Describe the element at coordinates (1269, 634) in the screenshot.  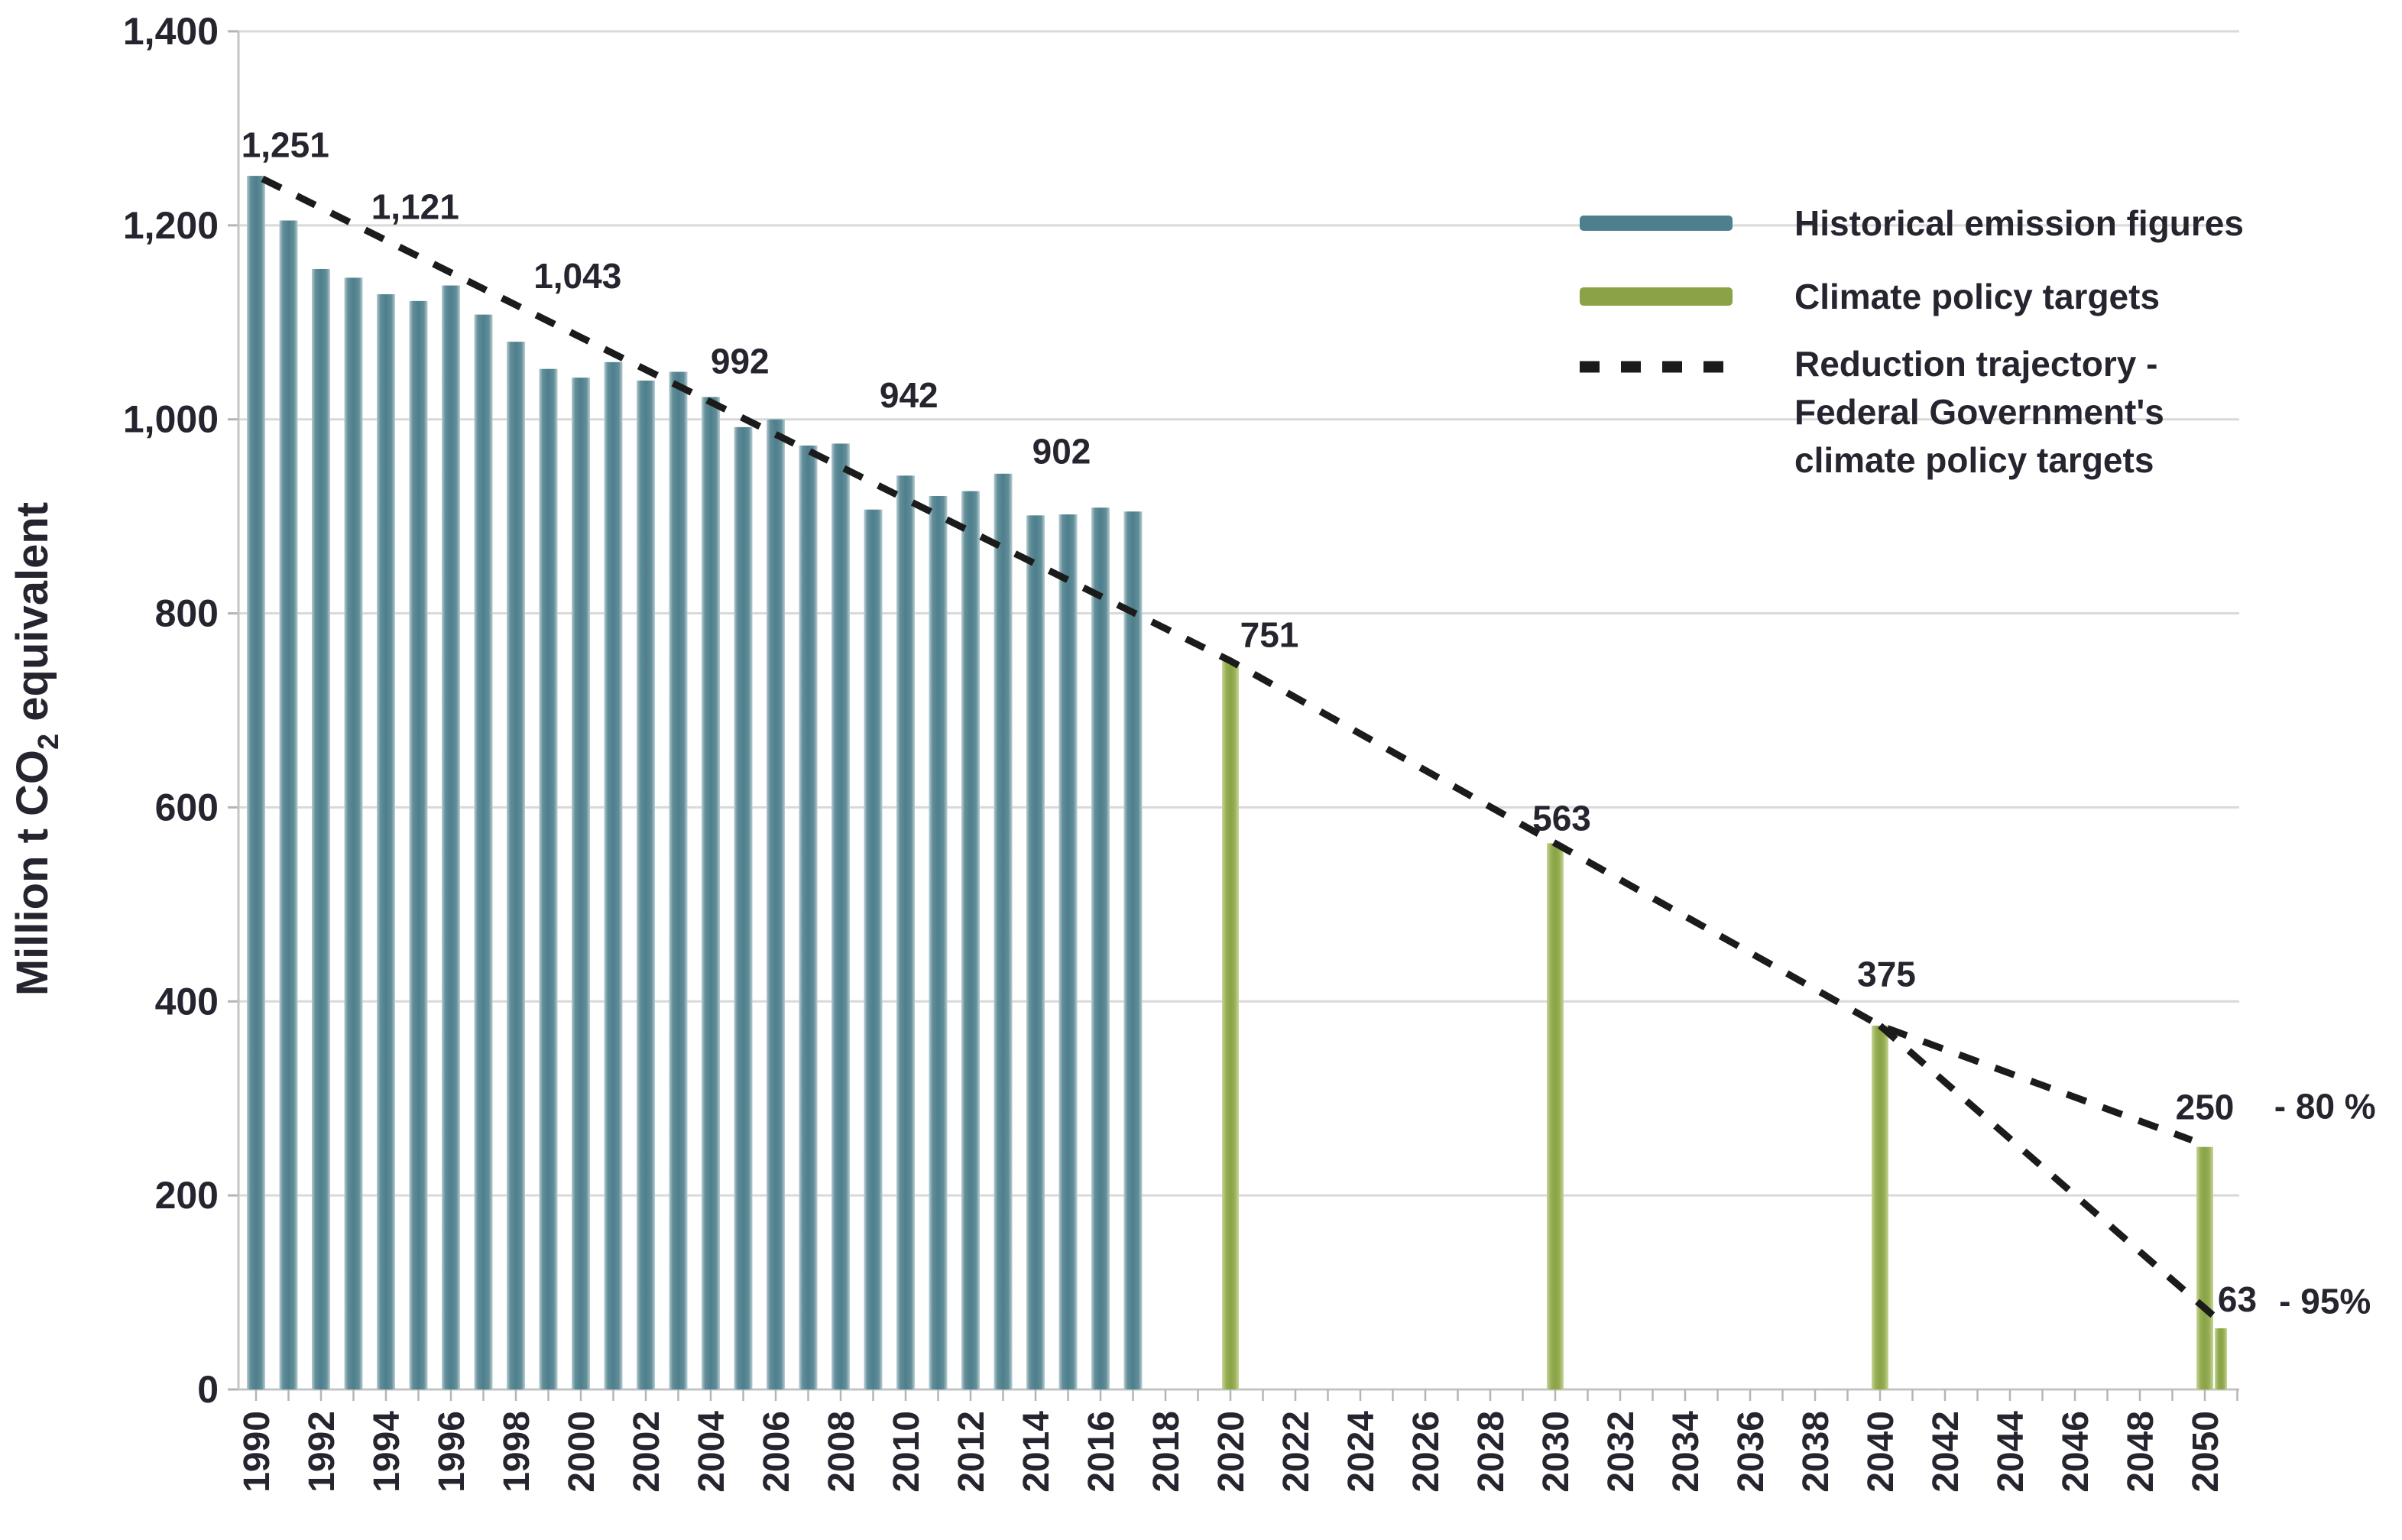
I see `data-label: 751` at that location.